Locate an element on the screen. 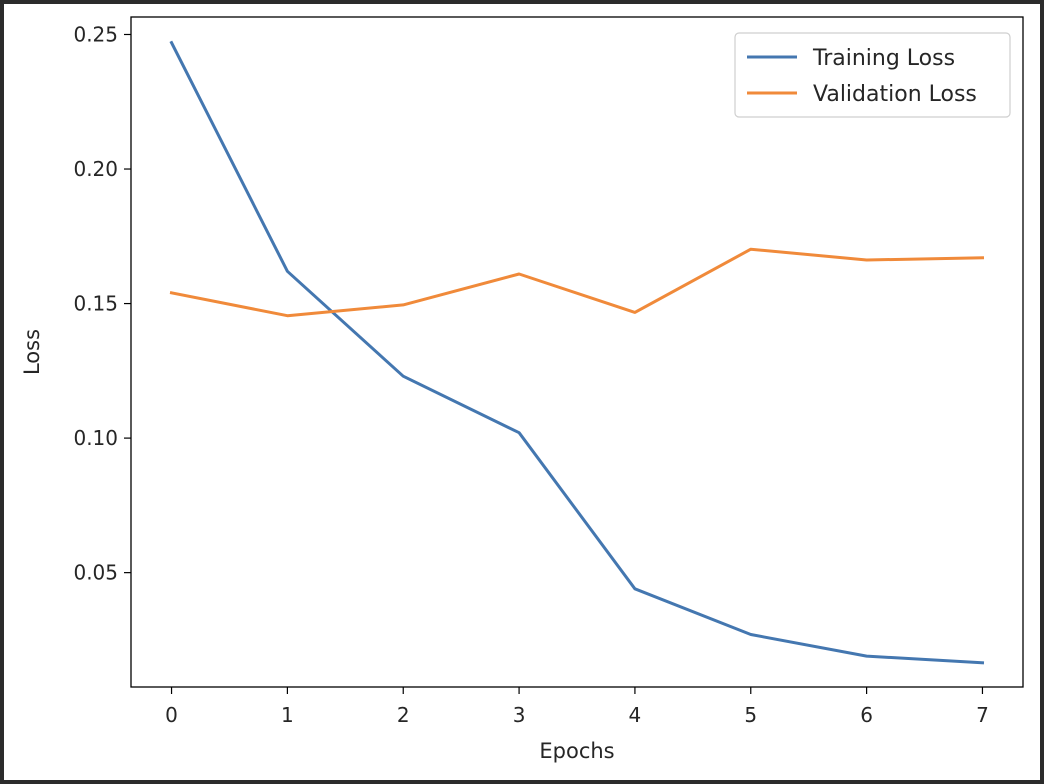  y-axis-label: Loss is located at coordinates (32, 352).